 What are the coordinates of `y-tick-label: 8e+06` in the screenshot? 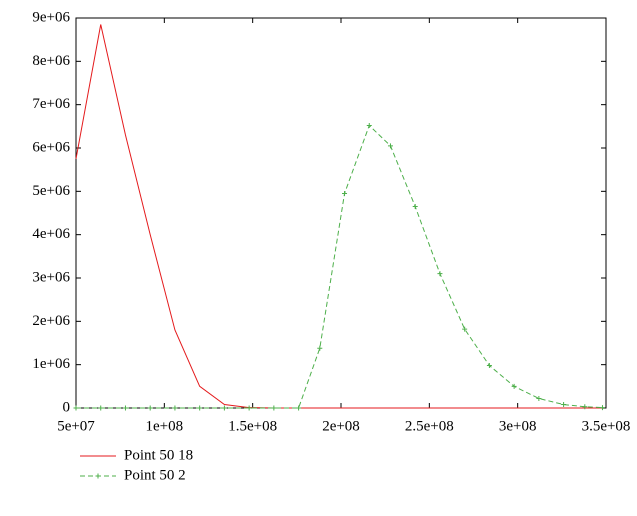 It's located at (51, 61).